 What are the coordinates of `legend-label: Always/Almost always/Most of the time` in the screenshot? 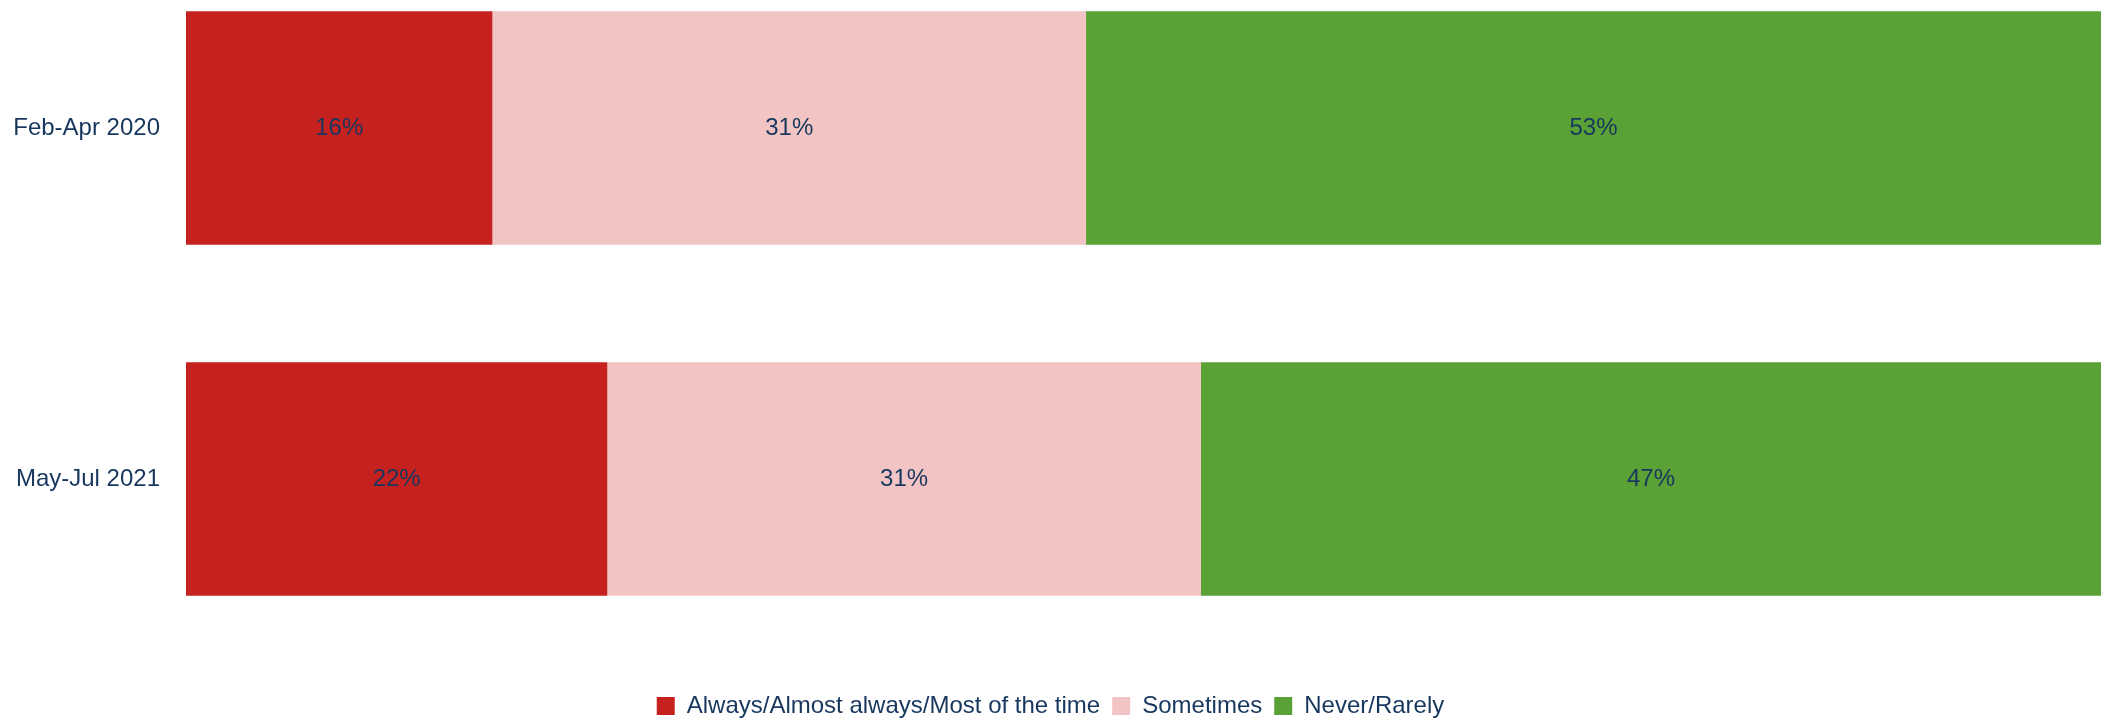 It's located at (893, 704).